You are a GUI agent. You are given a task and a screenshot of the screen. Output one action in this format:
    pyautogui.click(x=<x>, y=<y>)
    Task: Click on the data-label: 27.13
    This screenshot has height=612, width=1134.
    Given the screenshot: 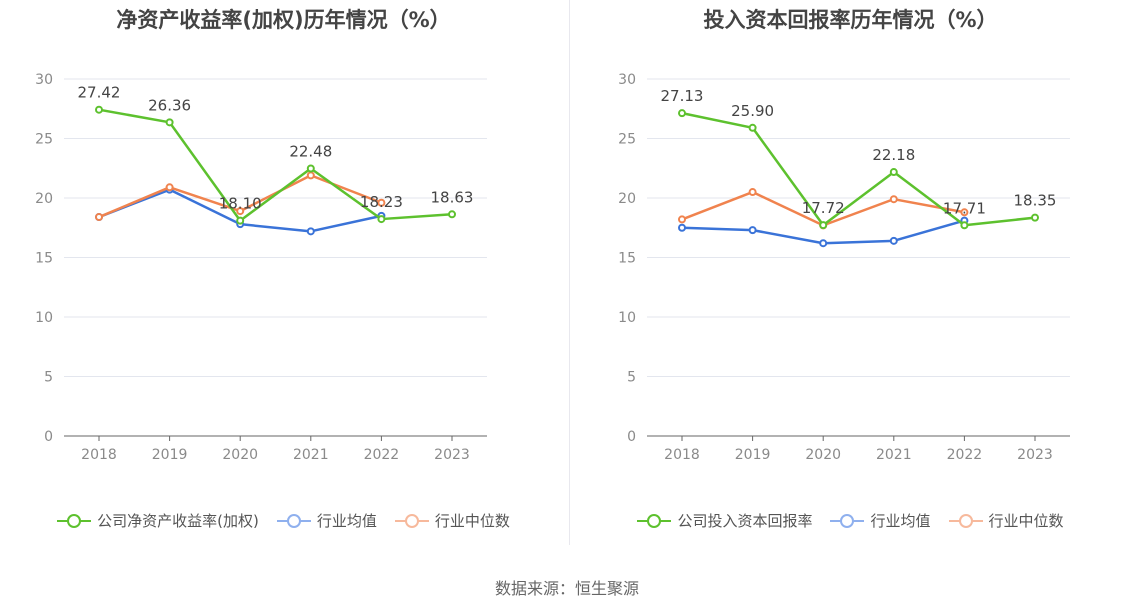 What is the action you would take?
    pyautogui.click(x=682, y=96)
    